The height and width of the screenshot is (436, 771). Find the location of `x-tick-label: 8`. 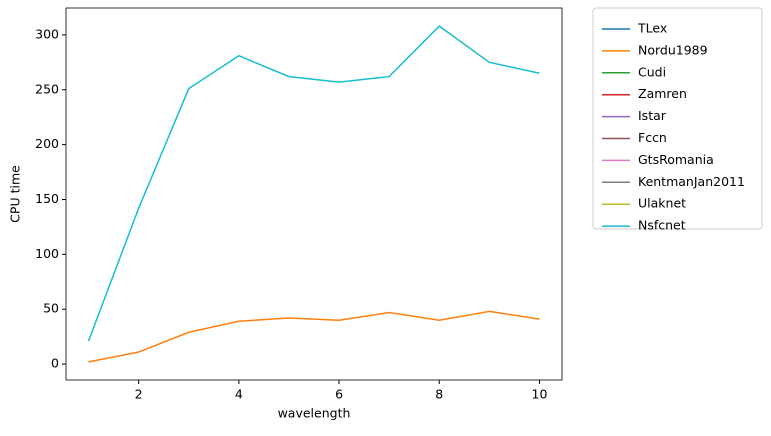

x-tick-label: 8 is located at coordinates (439, 394).